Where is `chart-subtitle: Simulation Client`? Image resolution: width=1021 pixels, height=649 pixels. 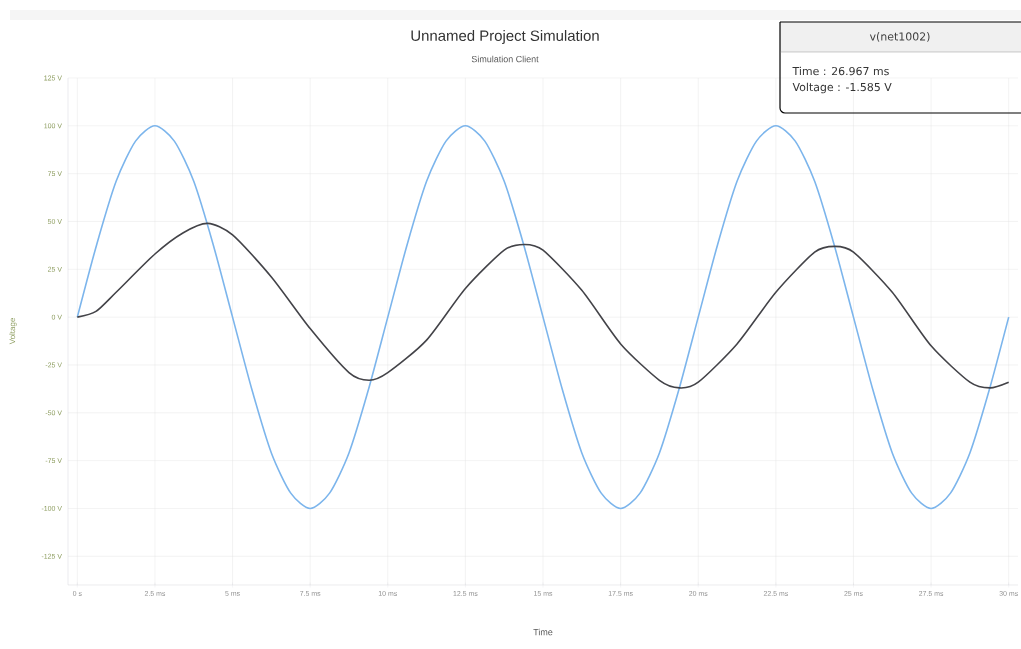 chart-subtitle: Simulation Client is located at coordinates (505, 59).